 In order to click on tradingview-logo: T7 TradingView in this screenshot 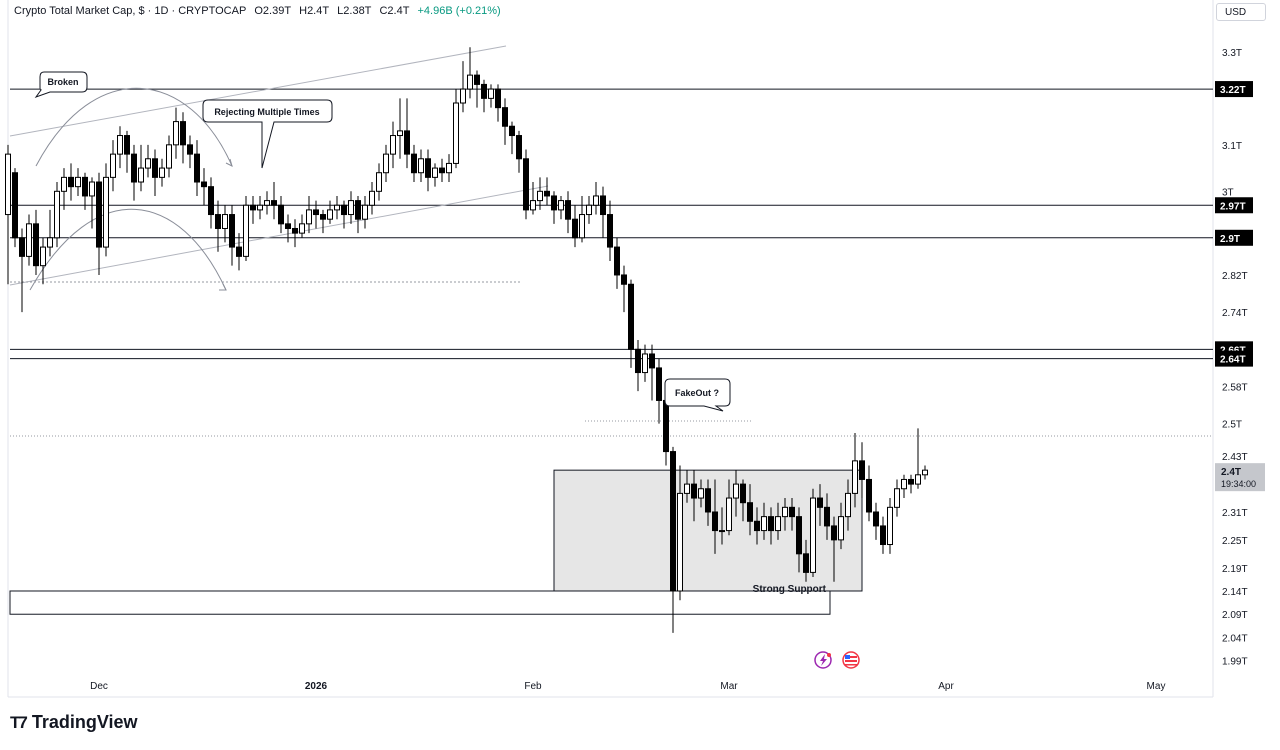, I will do `click(74, 722)`.